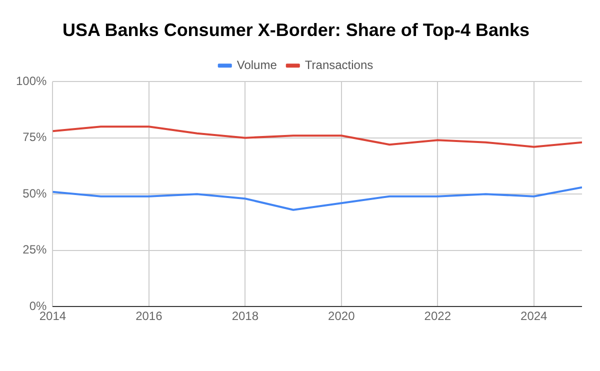  I want to click on x-tick-label: 2016, so click(149, 316).